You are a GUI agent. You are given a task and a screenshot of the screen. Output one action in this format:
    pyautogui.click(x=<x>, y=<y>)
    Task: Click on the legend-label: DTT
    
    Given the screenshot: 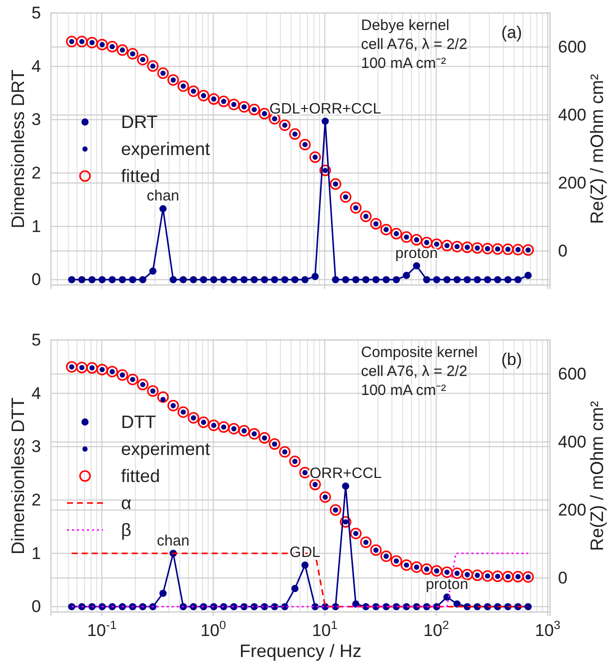 What is the action you would take?
    pyautogui.click(x=138, y=422)
    